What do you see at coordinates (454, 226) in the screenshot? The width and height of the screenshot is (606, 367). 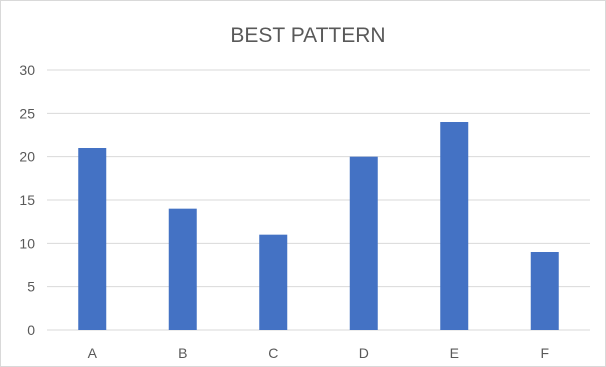 I see `bar-E` at bounding box center [454, 226].